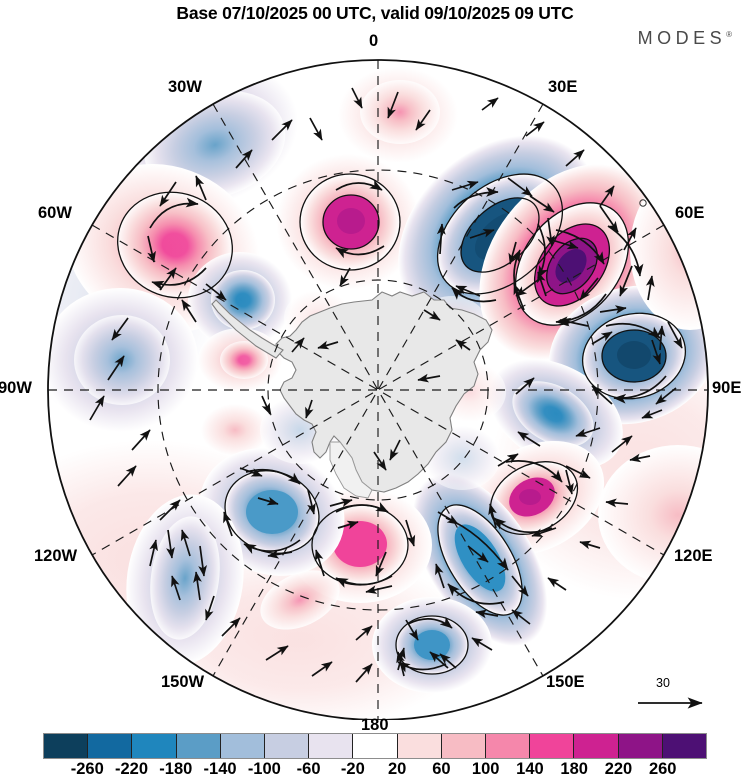 This screenshot has width=750, height=783. Describe the element at coordinates (618, 769) in the screenshot. I see `colorbar-tick: 220` at that location.